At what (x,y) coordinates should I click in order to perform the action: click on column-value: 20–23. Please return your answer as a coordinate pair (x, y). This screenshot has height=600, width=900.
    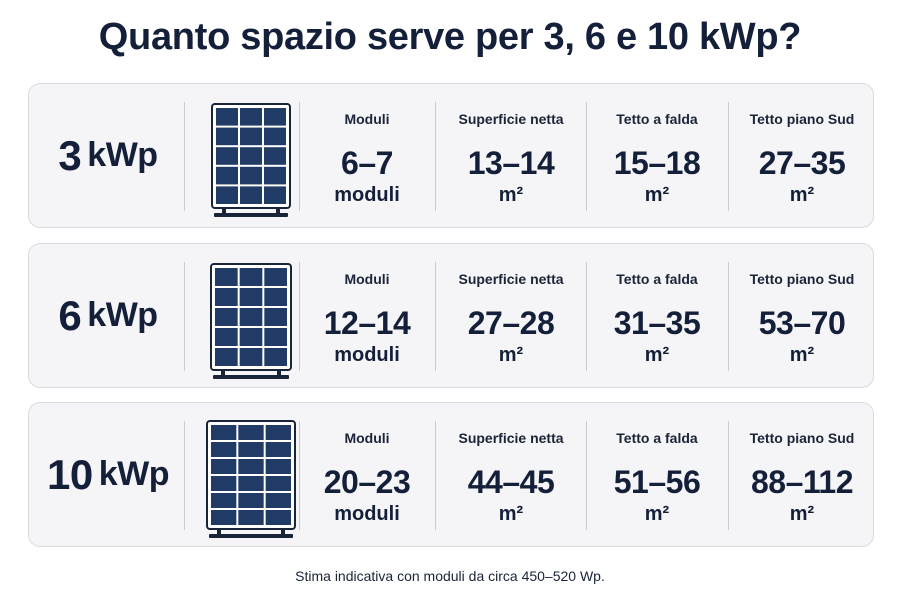
    Looking at the image, I should click on (367, 482).